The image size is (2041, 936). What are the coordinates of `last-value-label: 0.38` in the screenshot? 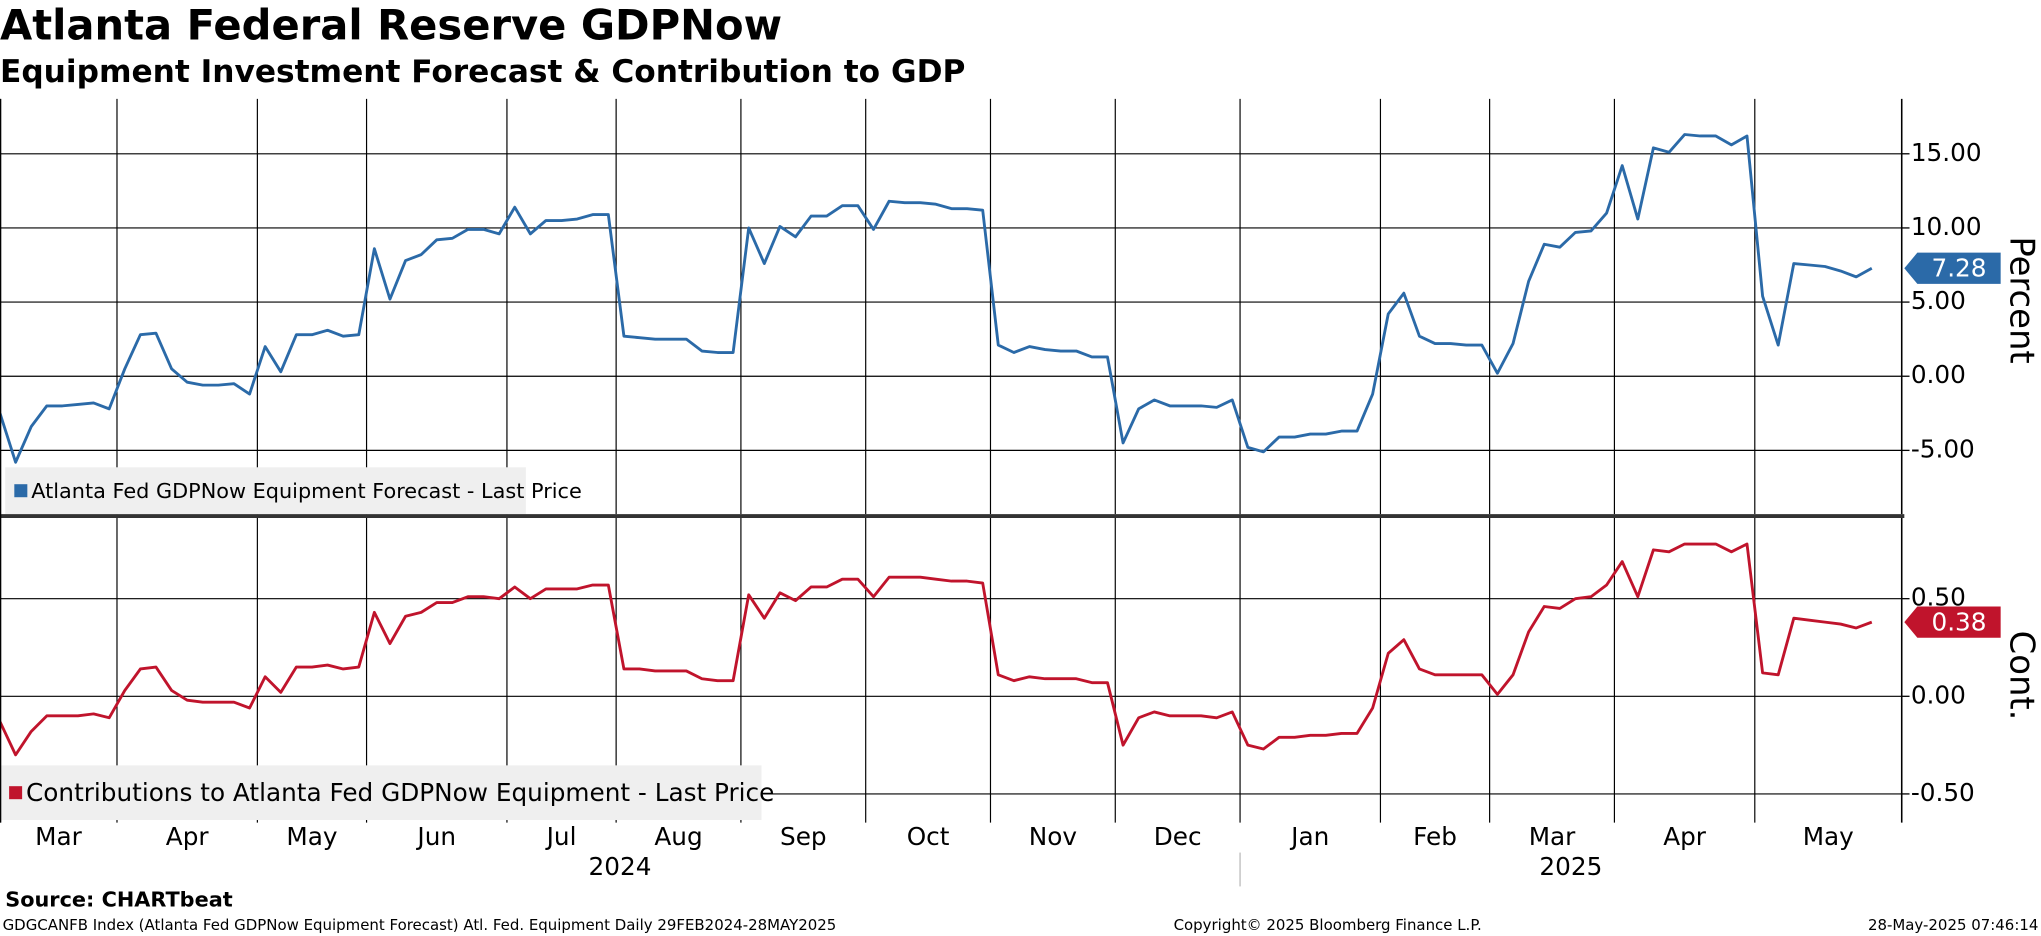 It's located at (1958, 621).